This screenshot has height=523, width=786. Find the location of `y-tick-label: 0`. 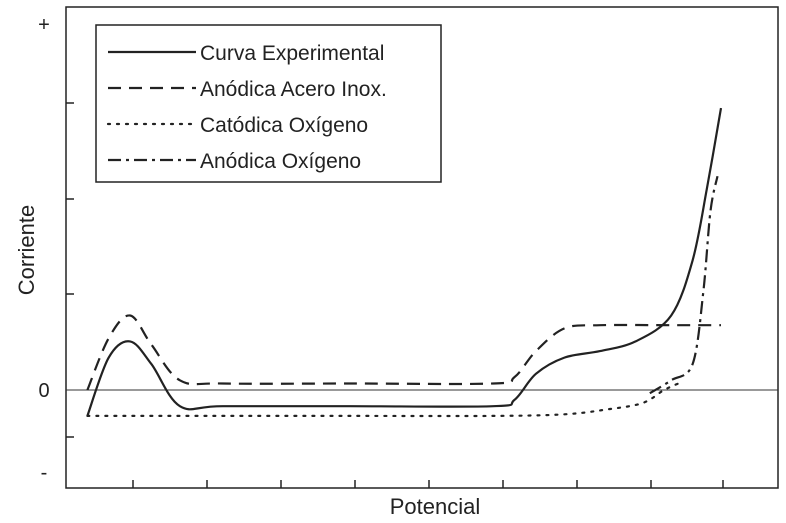

y-tick-label: 0 is located at coordinates (43, 391).